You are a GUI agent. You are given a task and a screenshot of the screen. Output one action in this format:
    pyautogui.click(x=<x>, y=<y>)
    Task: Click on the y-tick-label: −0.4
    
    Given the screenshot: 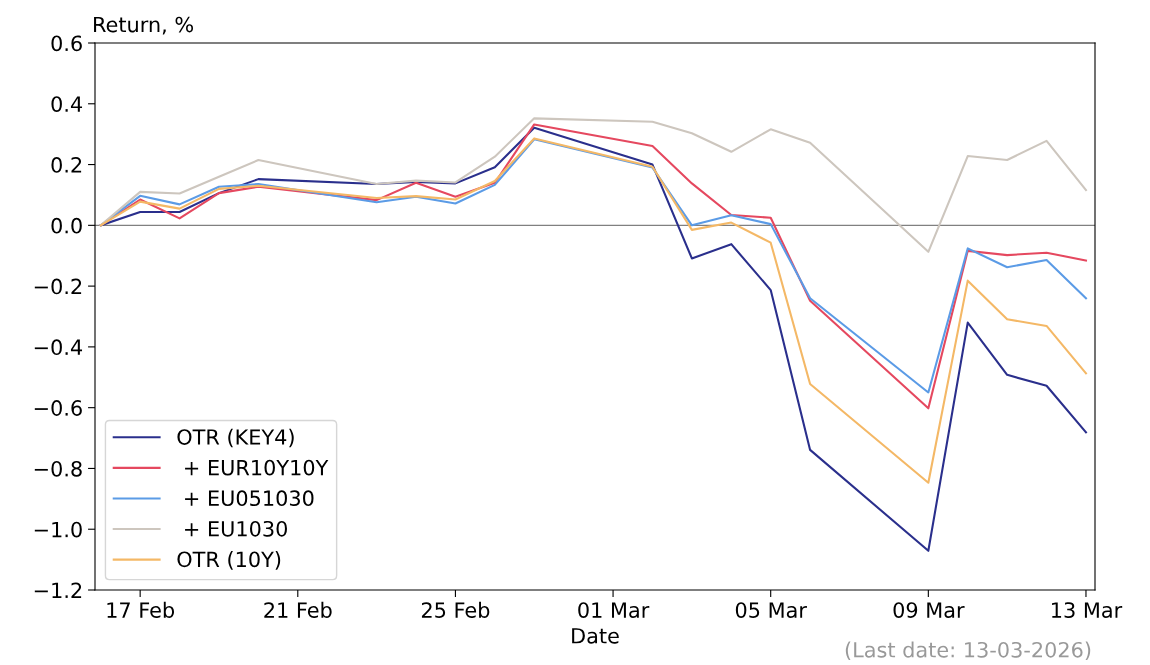 What is the action you would take?
    pyautogui.click(x=58, y=347)
    